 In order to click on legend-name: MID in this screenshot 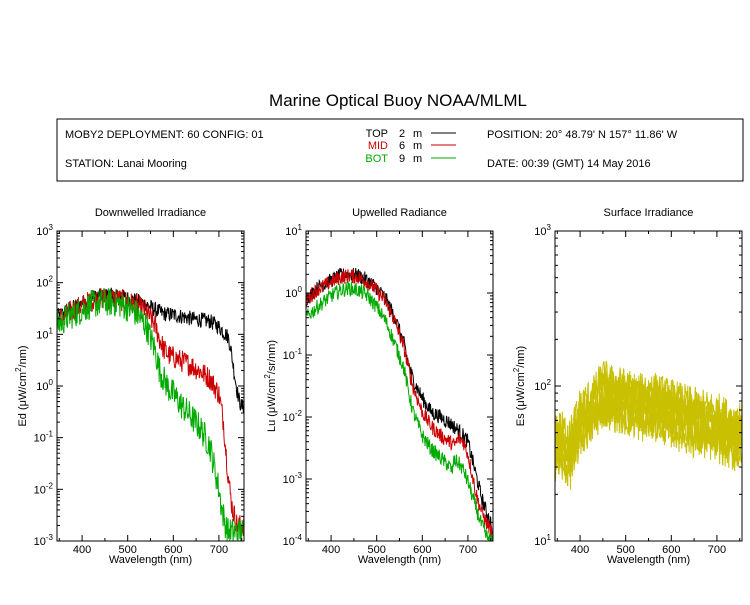, I will do `click(378, 146)`.